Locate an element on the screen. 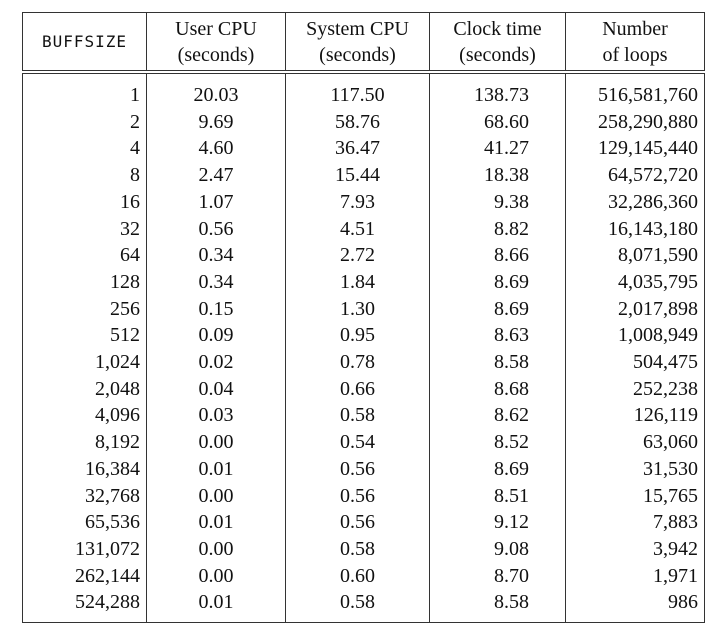 This screenshot has height=623, width=725. clock-time-cell: 8.66 is located at coordinates (497, 255).